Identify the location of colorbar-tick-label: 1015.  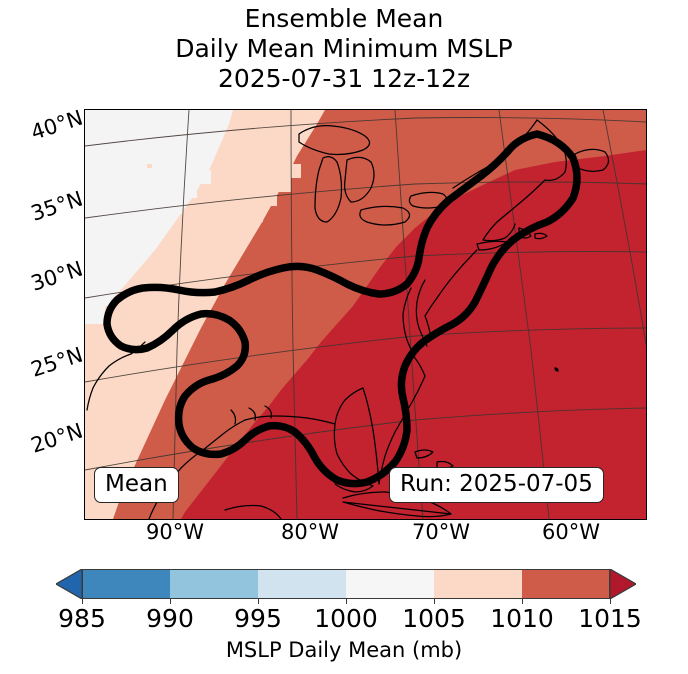
(610, 618).